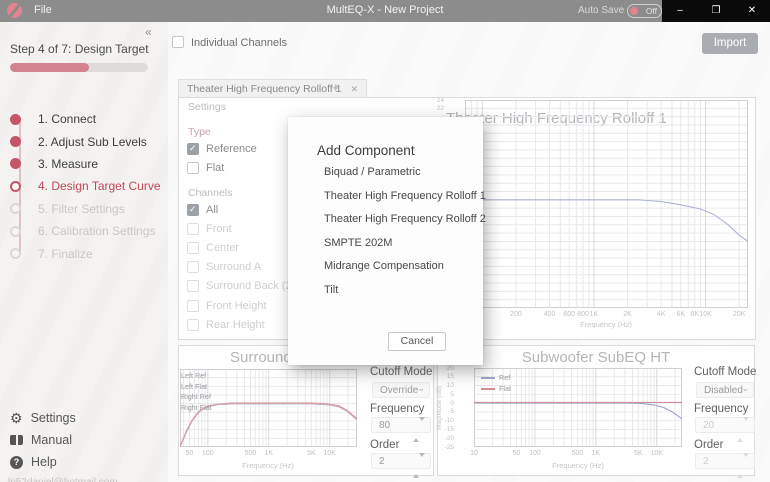 The height and width of the screenshot is (482, 770). I want to click on y-tick-label: 10, so click(450, 386).